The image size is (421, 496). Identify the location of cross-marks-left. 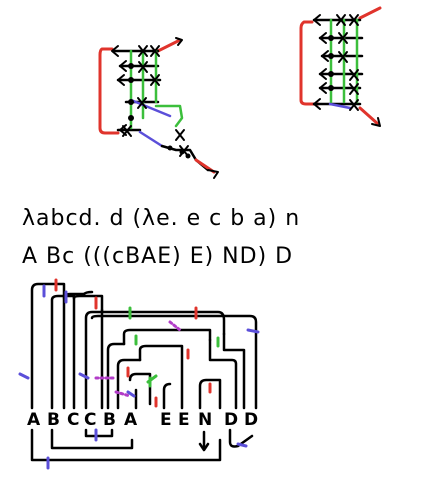
(155, 101).